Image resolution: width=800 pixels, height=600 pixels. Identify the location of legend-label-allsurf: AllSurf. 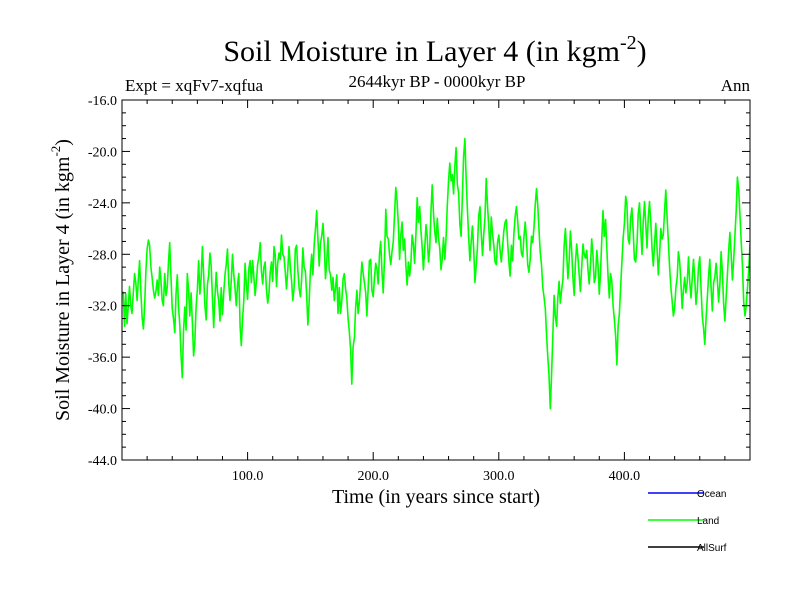
(712, 548).